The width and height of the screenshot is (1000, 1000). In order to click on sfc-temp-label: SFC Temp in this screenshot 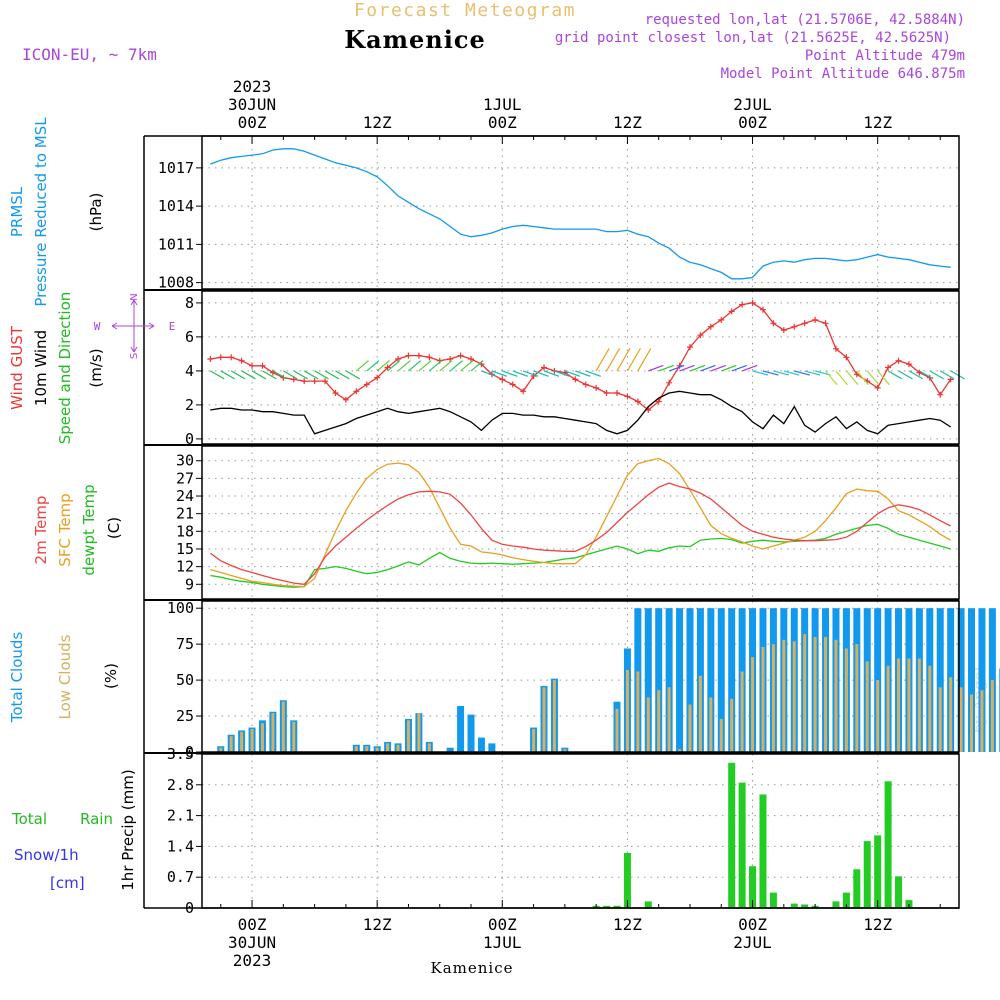, I will do `click(65, 529)`.